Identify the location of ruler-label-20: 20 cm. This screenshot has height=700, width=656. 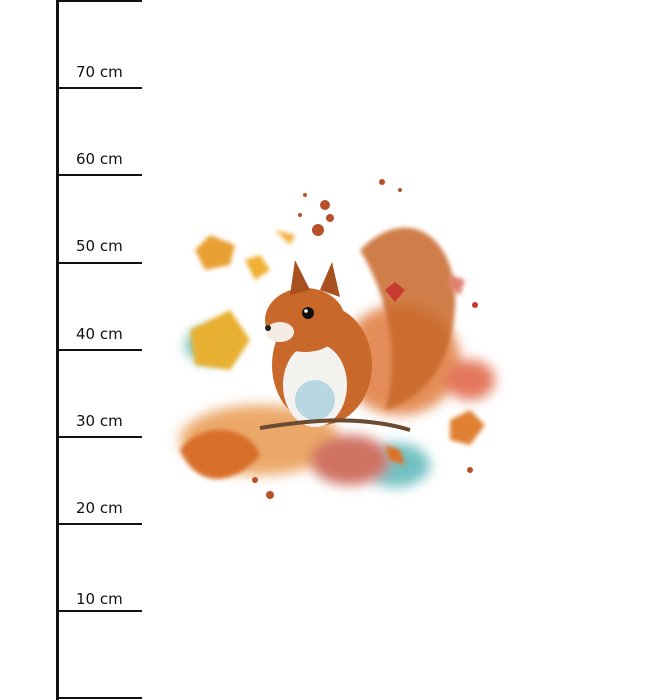
(99, 508).